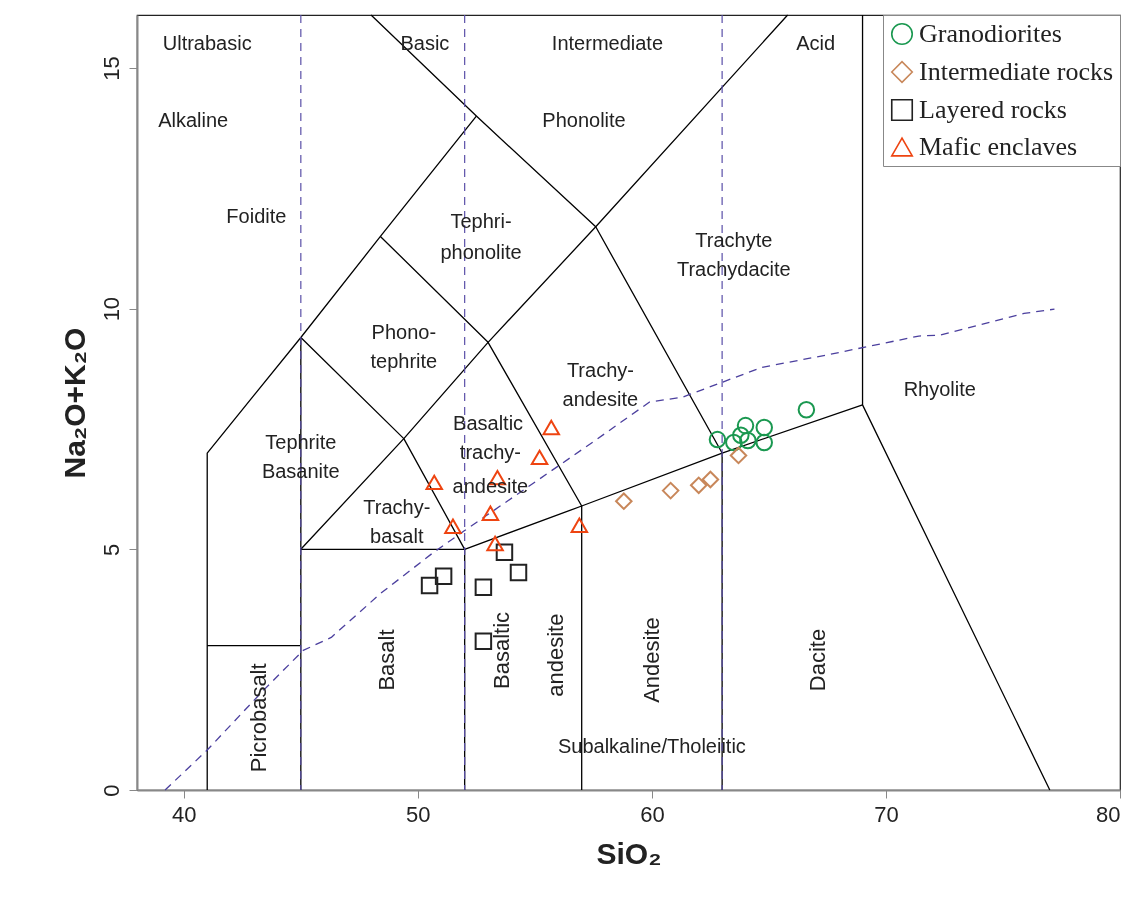  What do you see at coordinates (490, 452) in the screenshot?
I see `annotation: trachy-` at bounding box center [490, 452].